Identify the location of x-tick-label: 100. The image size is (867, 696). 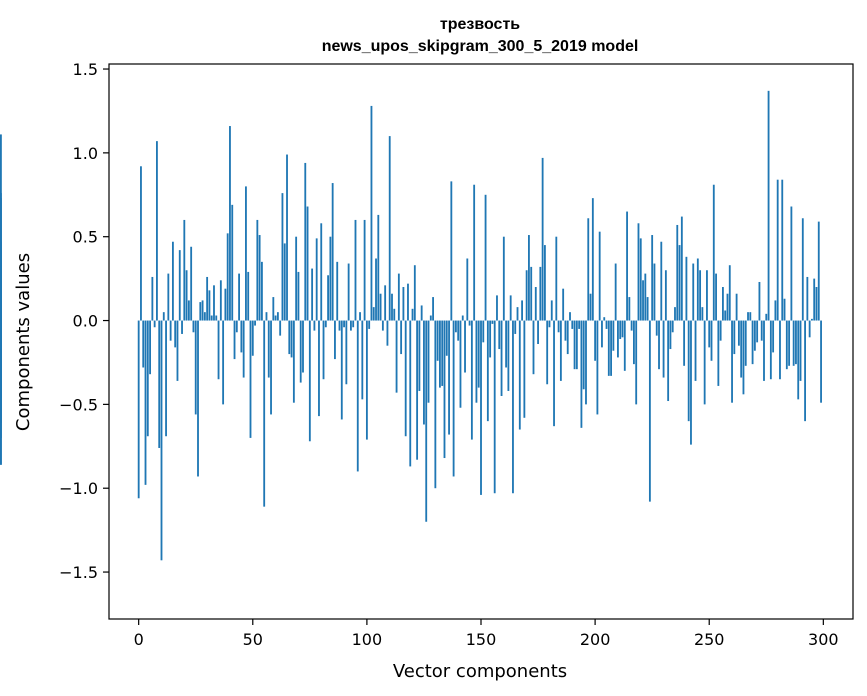
(367, 639).